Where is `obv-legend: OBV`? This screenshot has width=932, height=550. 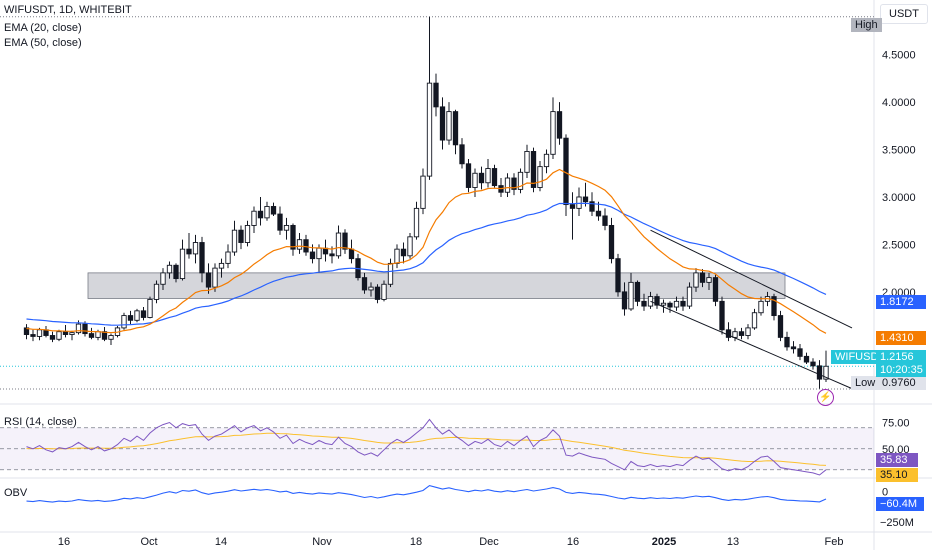
obv-legend: OBV is located at coordinates (16, 493).